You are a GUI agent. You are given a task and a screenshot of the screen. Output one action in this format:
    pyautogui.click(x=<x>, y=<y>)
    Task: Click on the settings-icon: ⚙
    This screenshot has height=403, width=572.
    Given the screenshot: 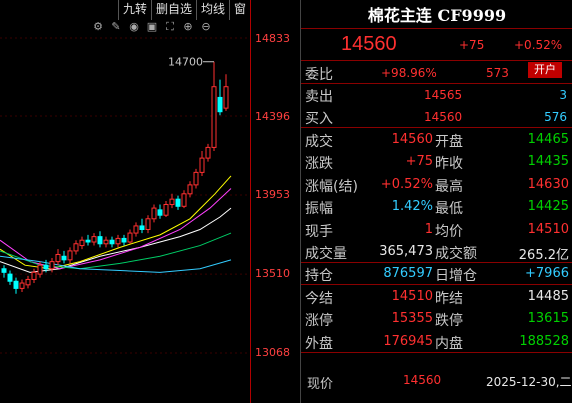 What is the action you would take?
    pyautogui.click(x=98, y=26)
    